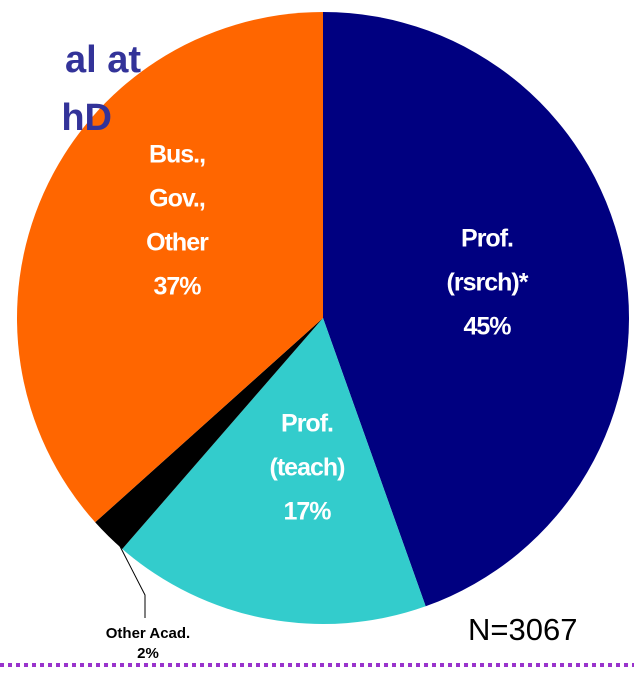  What do you see at coordinates (308, 468) in the screenshot?
I see `slice-label: (teach)` at bounding box center [308, 468].